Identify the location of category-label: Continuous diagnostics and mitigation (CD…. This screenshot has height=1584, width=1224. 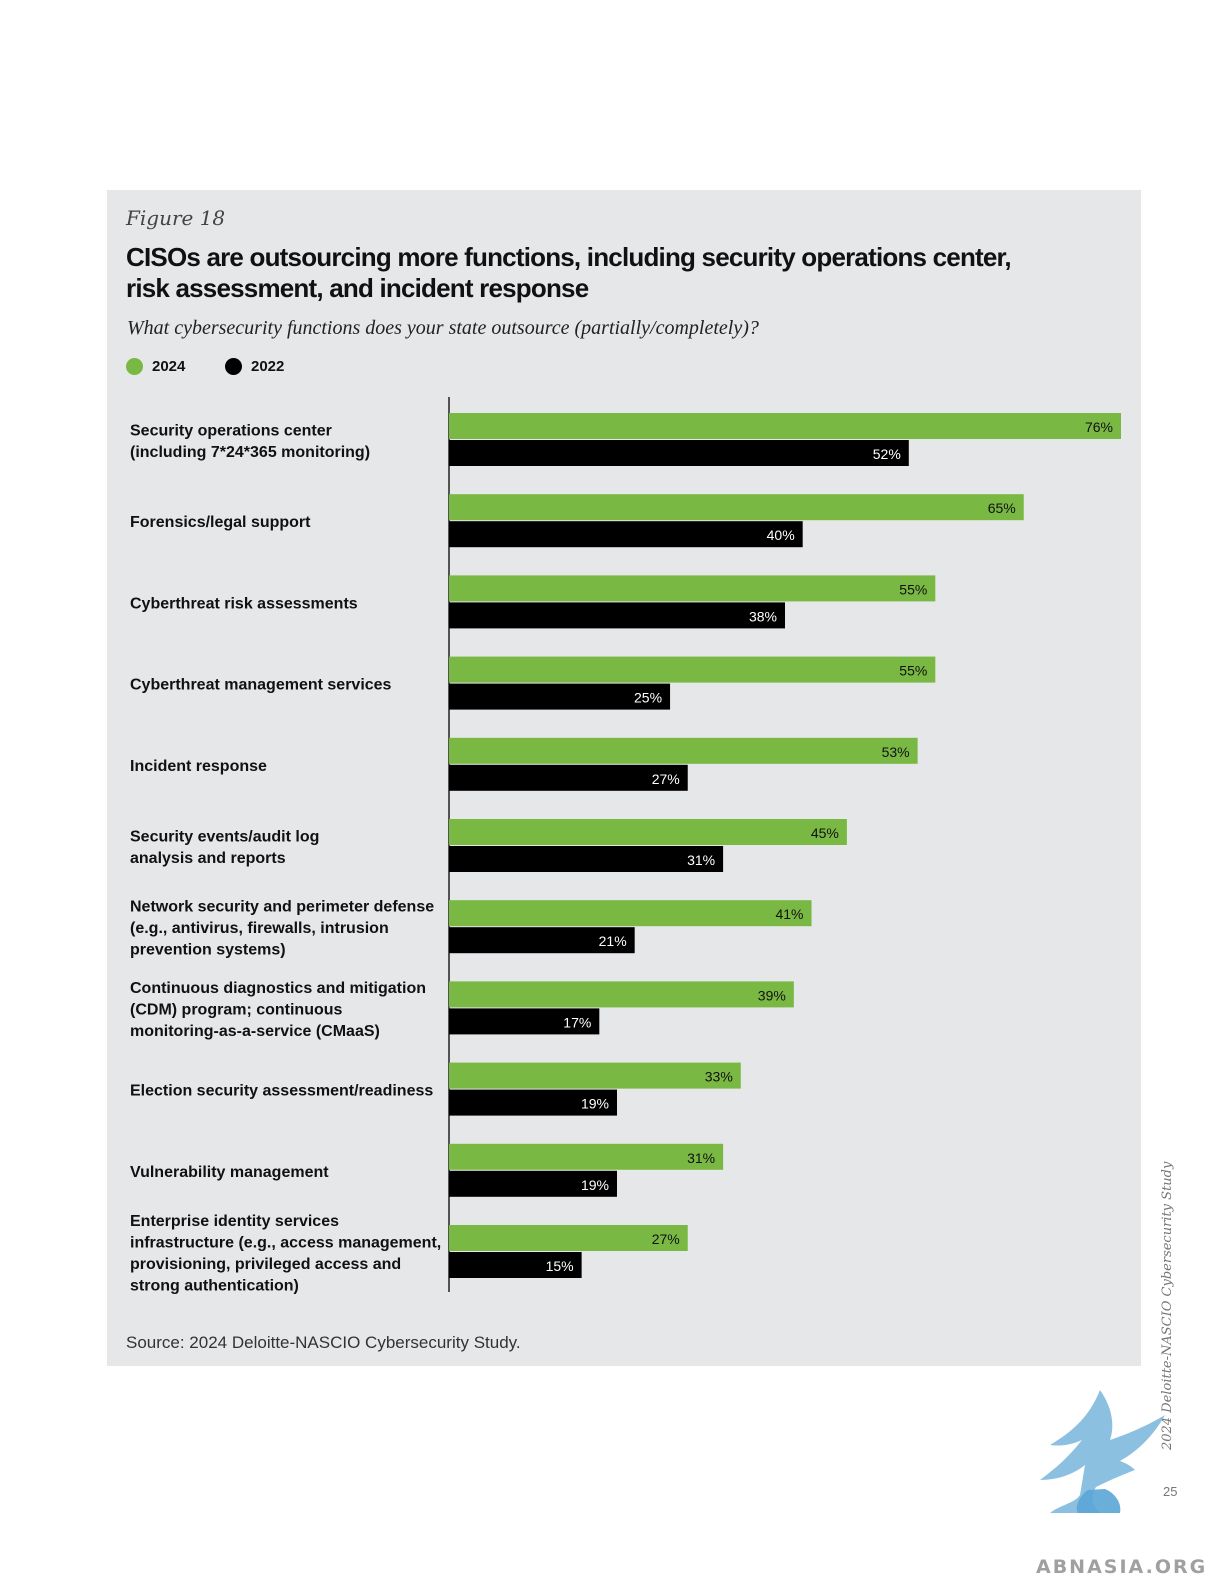
(278, 1010).